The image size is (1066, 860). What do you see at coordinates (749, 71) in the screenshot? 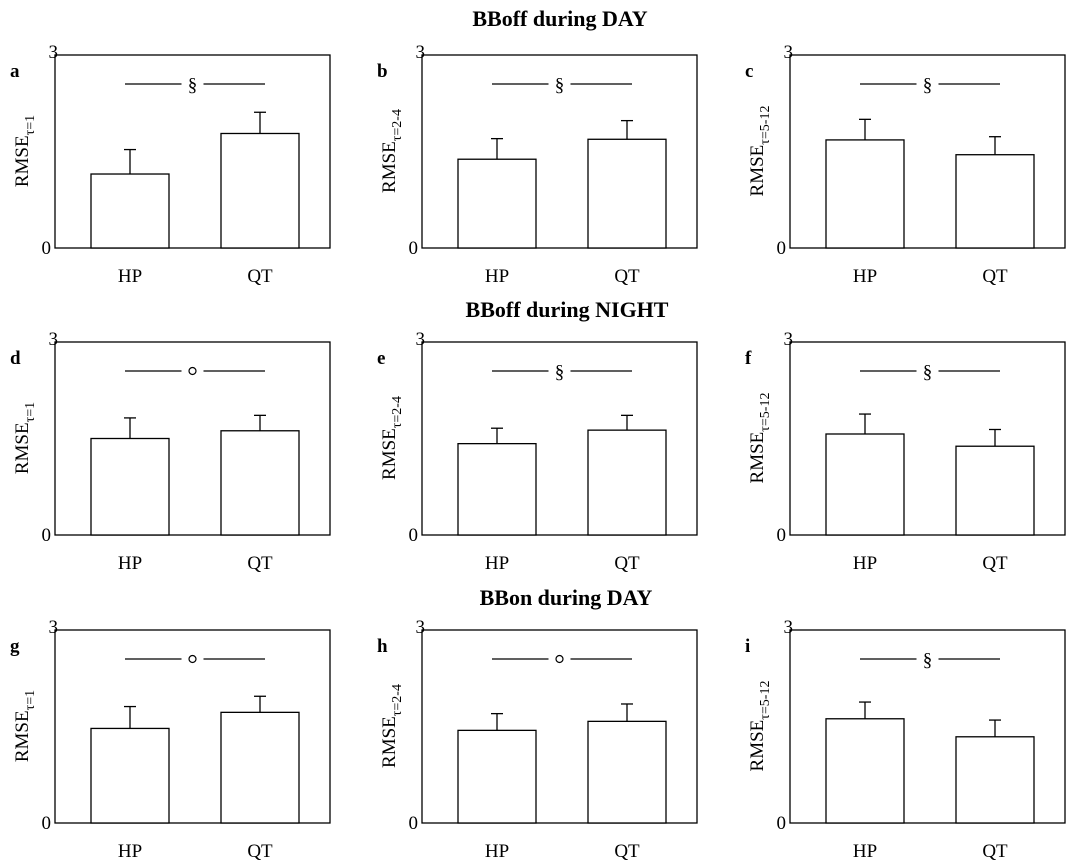
I see `panel-letter: c` at bounding box center [749, 71].